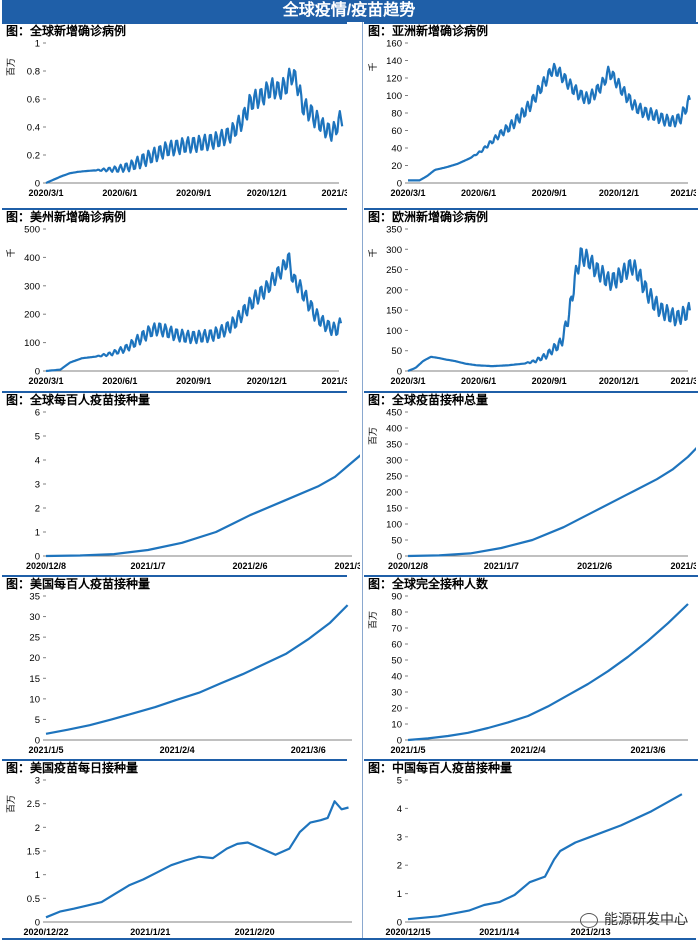 Image resolution: width=698 pixels, height=944 pixels. I want to click on y-tick-label: 40, so click(396, 677).